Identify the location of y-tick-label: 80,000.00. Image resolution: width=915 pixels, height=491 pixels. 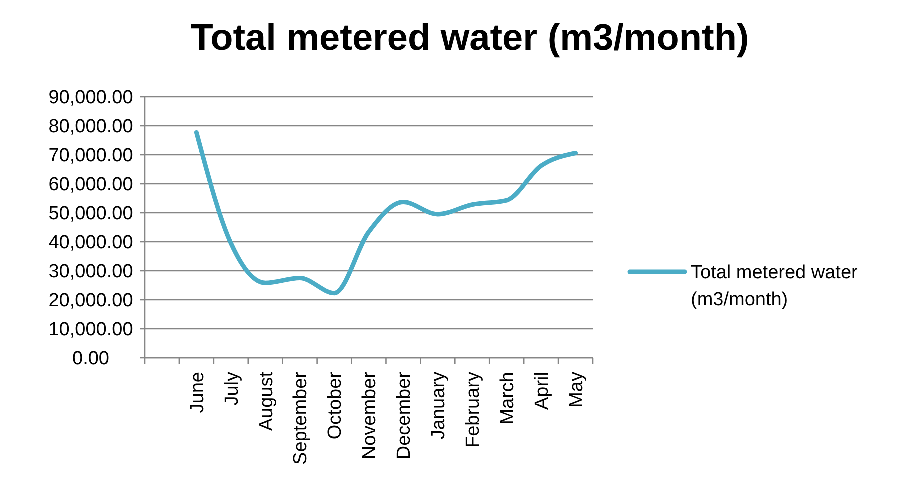
(91, 127).